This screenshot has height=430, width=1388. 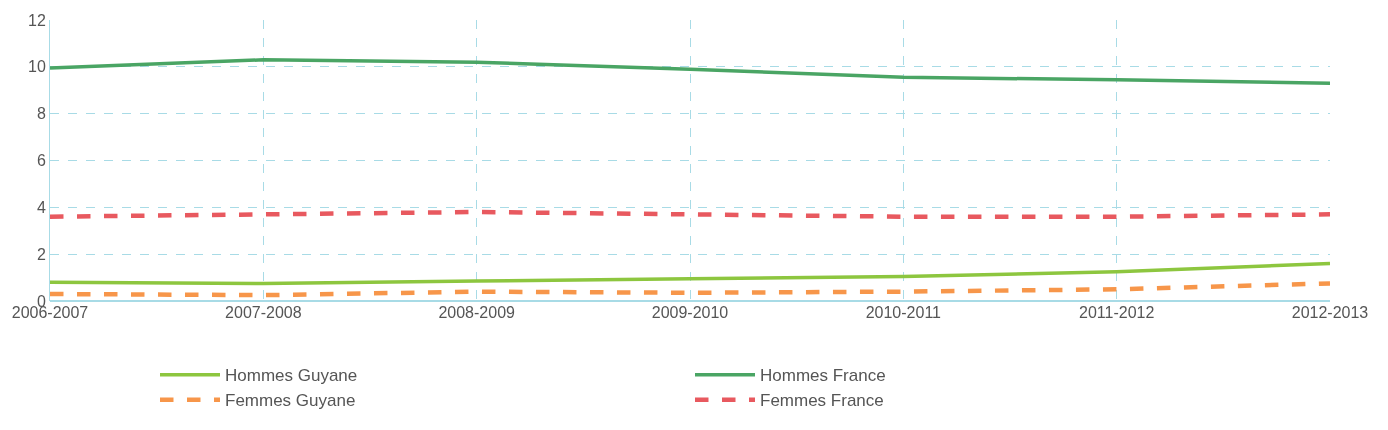 I want to click on y-tick-label: 6, so click(x=41, y=161).